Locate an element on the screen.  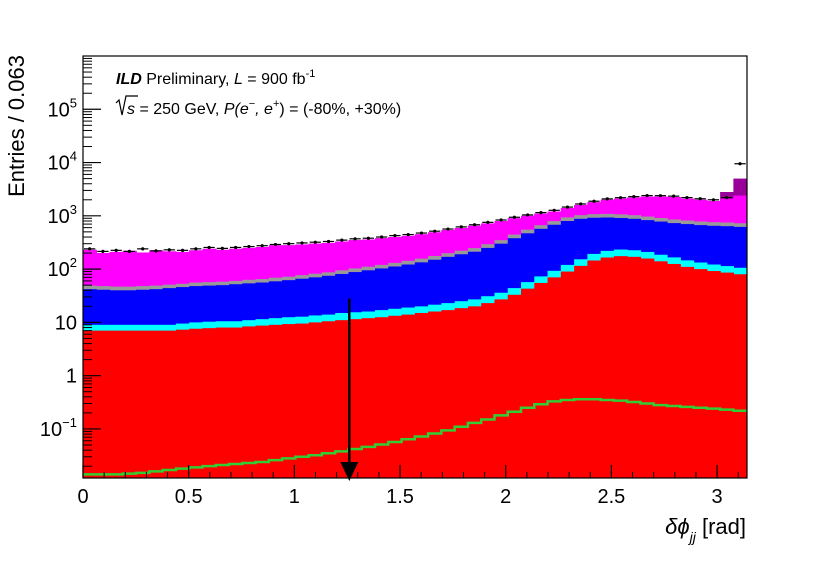
cut-arrow is located at coordinates (349, 389).